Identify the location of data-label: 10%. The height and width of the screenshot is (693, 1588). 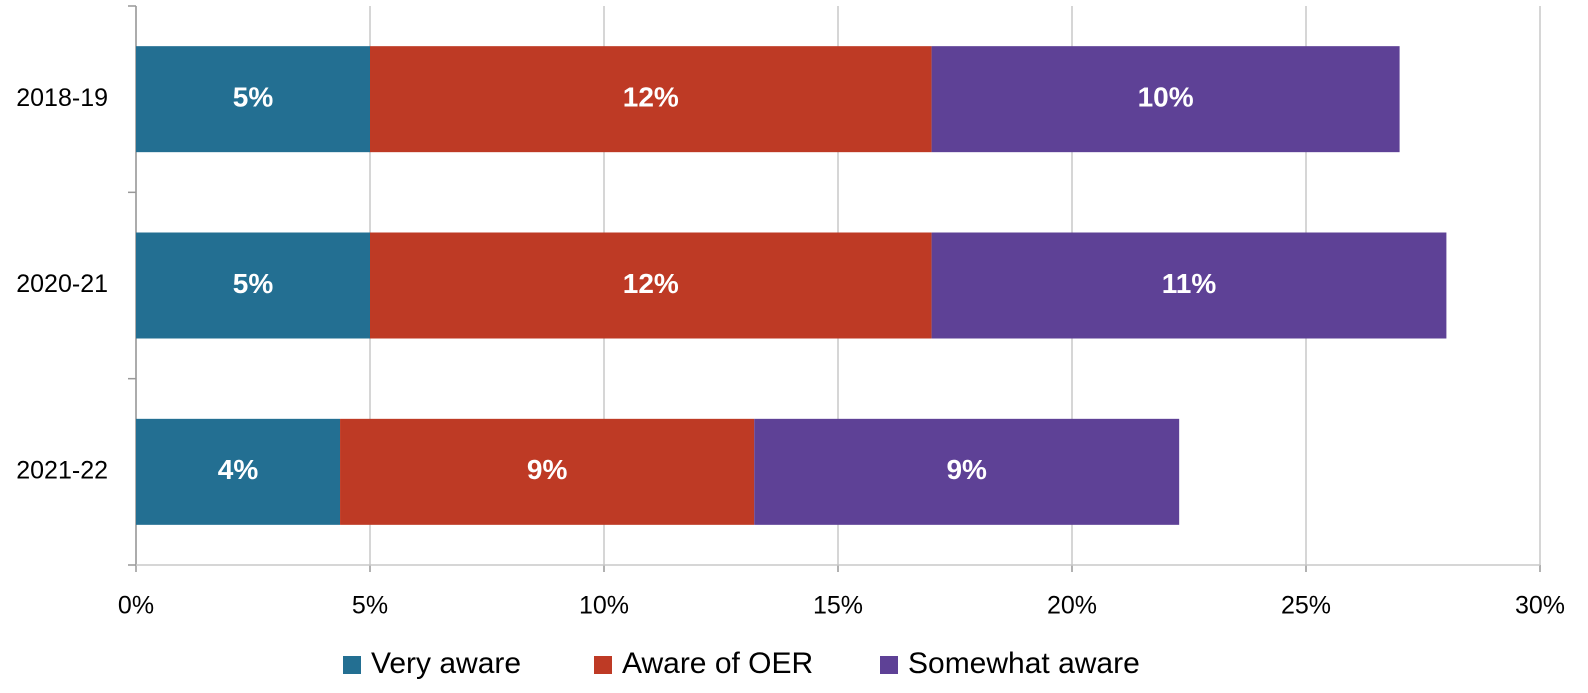
(1166, 97).